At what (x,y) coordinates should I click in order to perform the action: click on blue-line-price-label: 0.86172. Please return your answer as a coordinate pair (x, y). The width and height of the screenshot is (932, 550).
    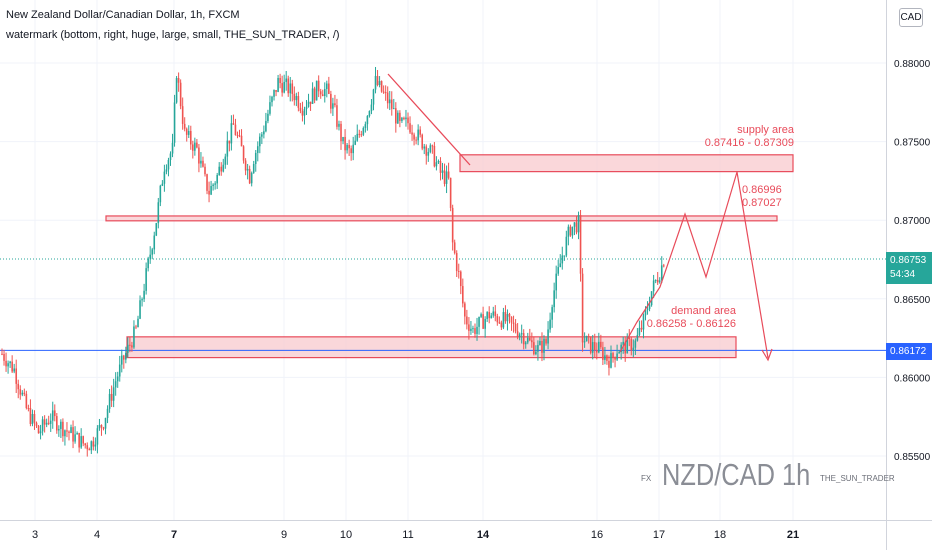
    Looking at the image, I should click on (909, 351).